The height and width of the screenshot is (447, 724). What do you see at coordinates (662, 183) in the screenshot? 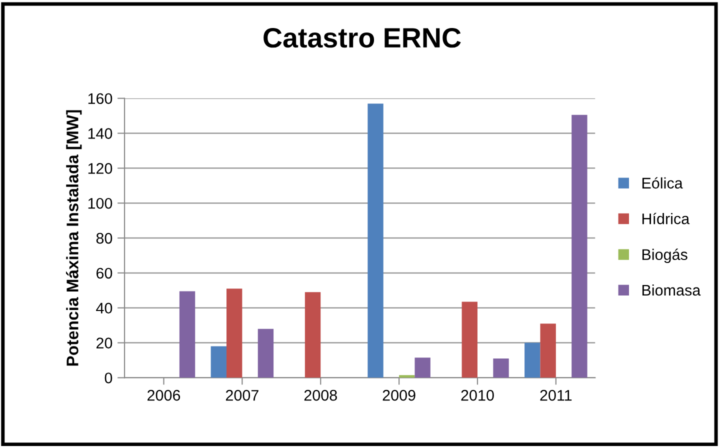
I see `legend-label: Eólica` at bounding box center [662, 183].